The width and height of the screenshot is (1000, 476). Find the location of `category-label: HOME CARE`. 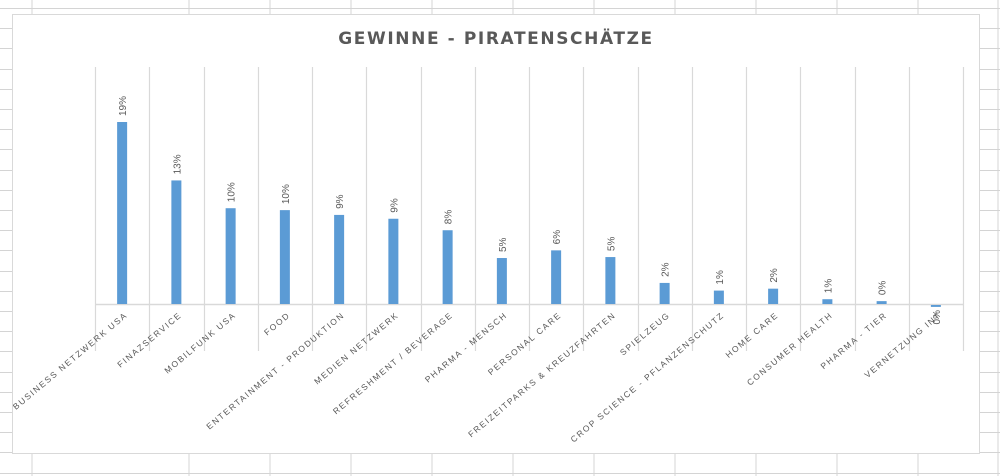

category-label: HOME CARE is located at coordinates (752, 335).